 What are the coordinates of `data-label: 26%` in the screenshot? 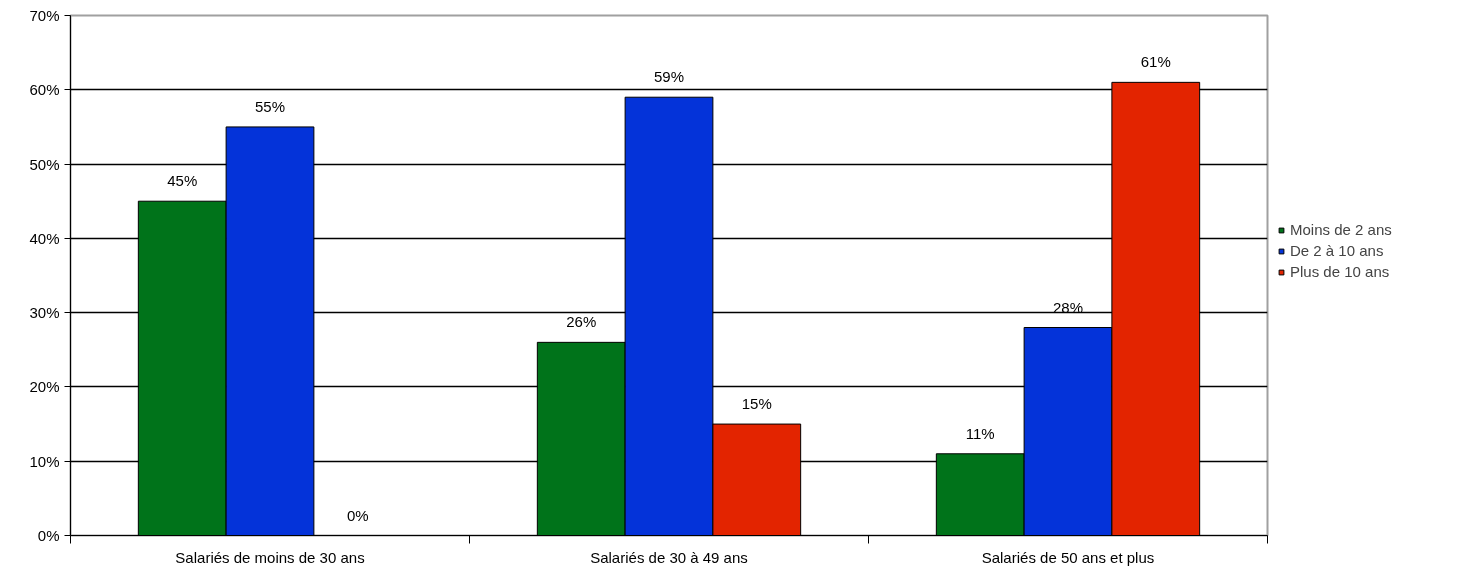 It's located at (581, 322).